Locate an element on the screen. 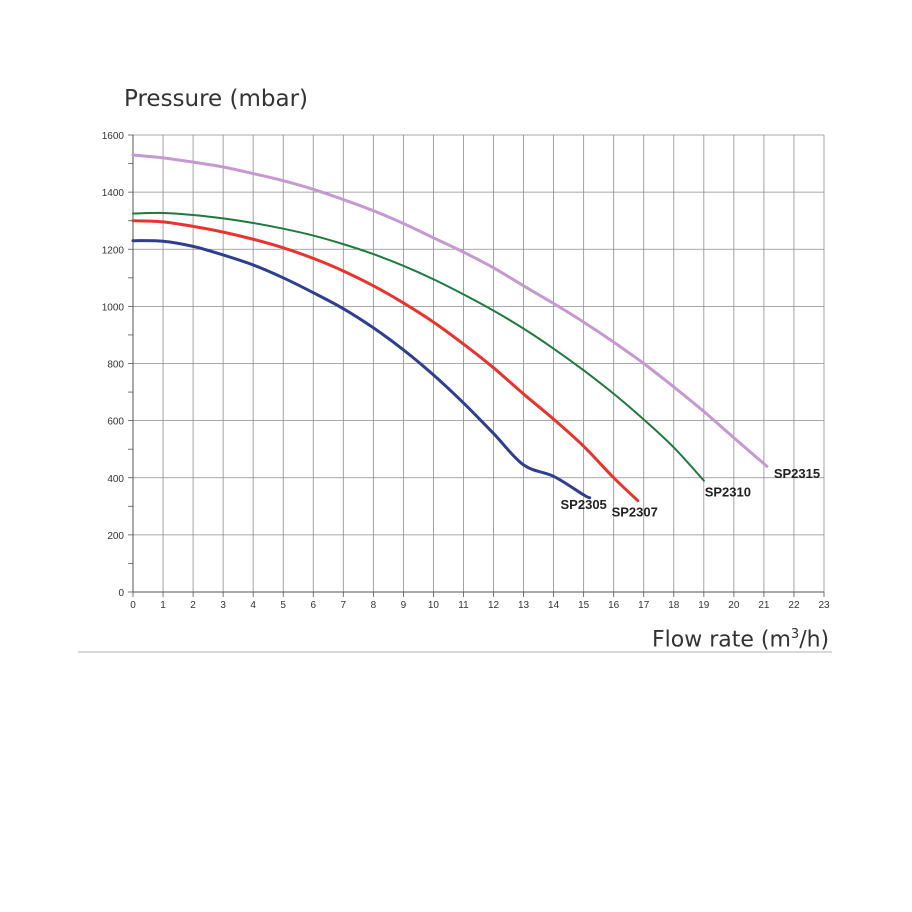 Image resolution: width=912 pixels, height=912 pixels. x-tick-label: 6 is located at coordinates (313, 605).